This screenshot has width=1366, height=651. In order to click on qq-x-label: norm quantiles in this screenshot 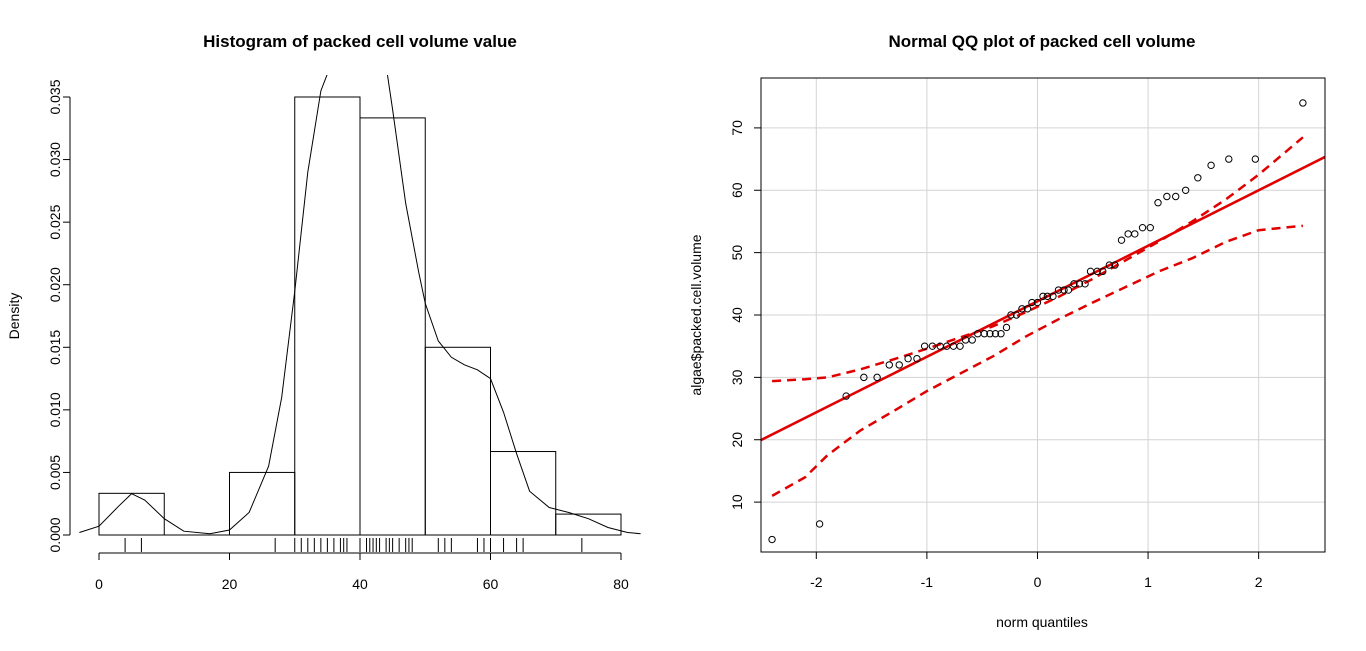, I will do `click(1042, 622)`.